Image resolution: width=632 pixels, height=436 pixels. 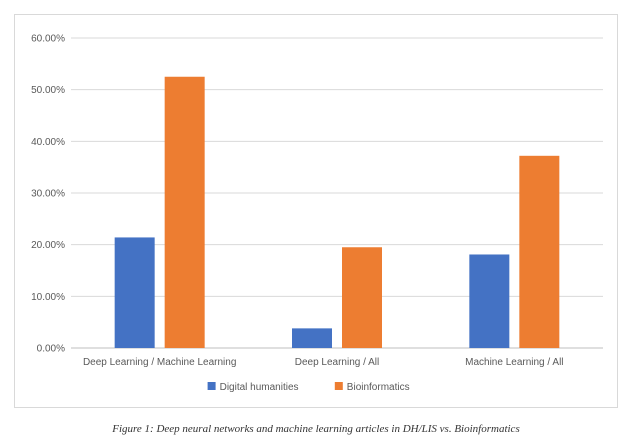 What do you see at coordinates (48, 297) in the screenshot?
I see `y-tick-label: 10.00%` at bounding box center [48, 297].